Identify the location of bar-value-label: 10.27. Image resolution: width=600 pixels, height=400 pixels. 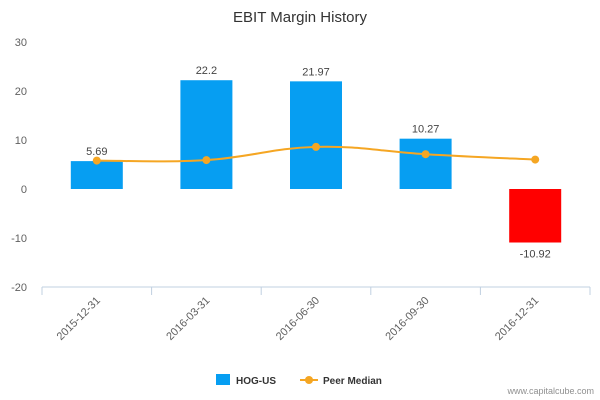
(426, 130).